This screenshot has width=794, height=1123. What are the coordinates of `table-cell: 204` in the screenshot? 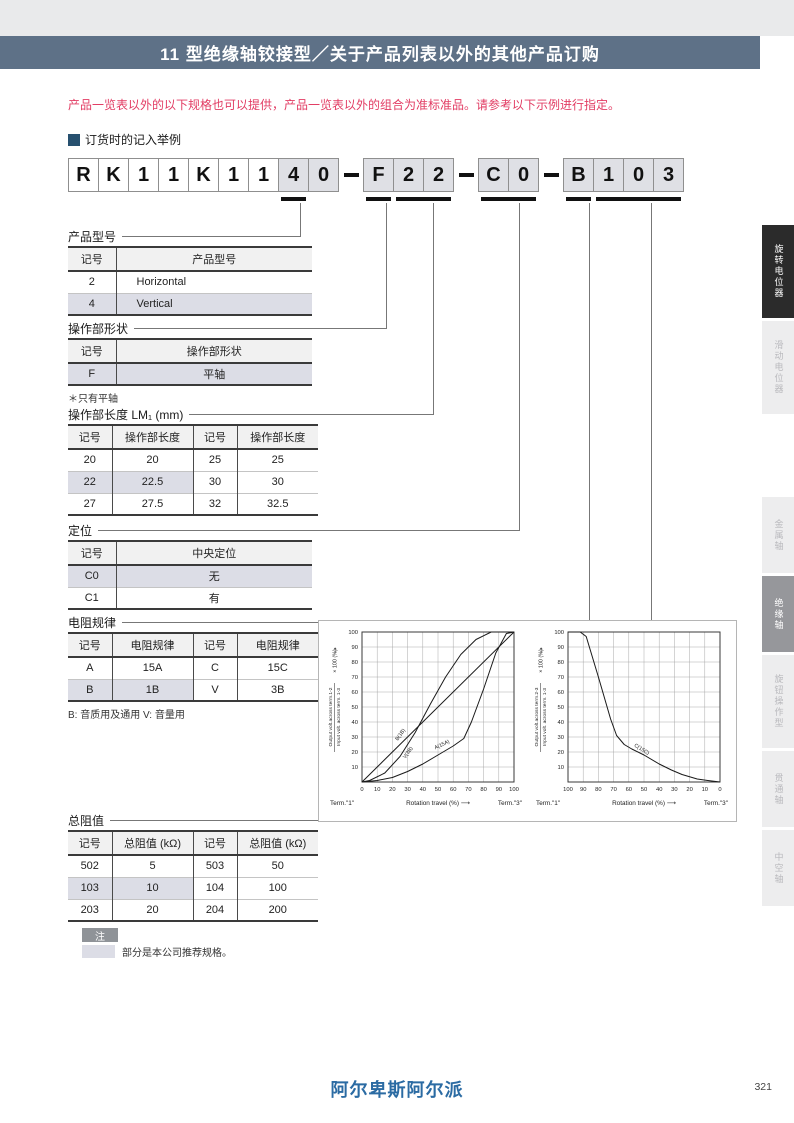 It's located at (214, 909).